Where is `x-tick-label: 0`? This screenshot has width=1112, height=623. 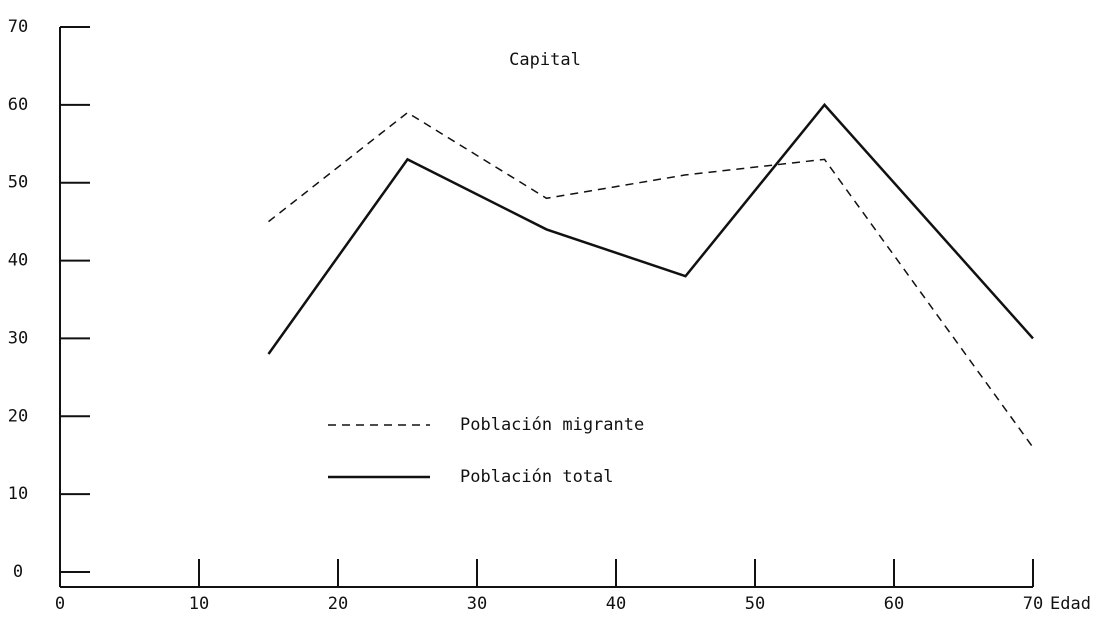 x-tick-label: 0 is located at coordinates (60, 604).